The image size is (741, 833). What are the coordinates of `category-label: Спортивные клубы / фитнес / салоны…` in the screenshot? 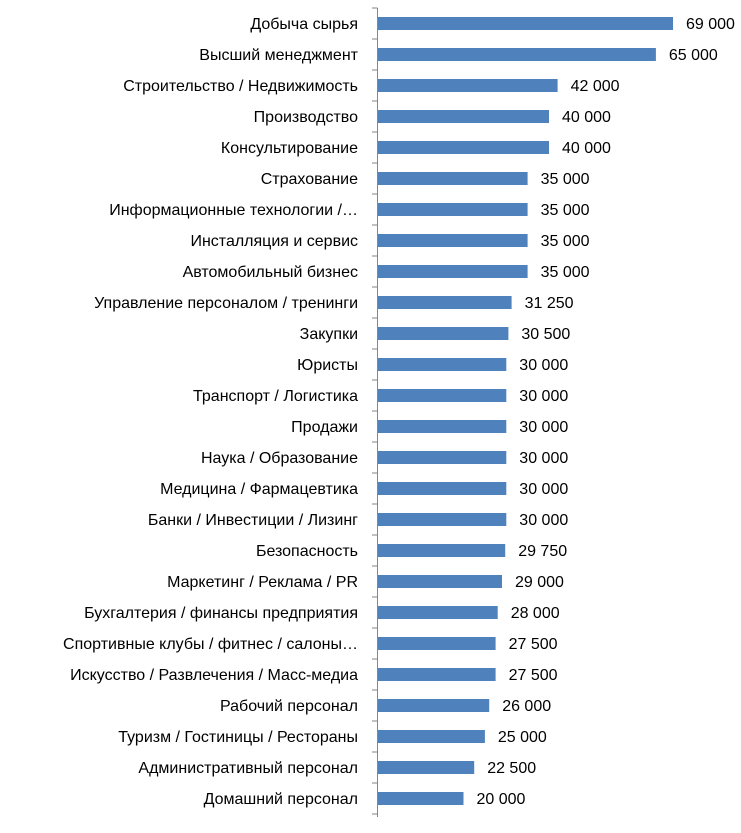 It's located at (210, 644).